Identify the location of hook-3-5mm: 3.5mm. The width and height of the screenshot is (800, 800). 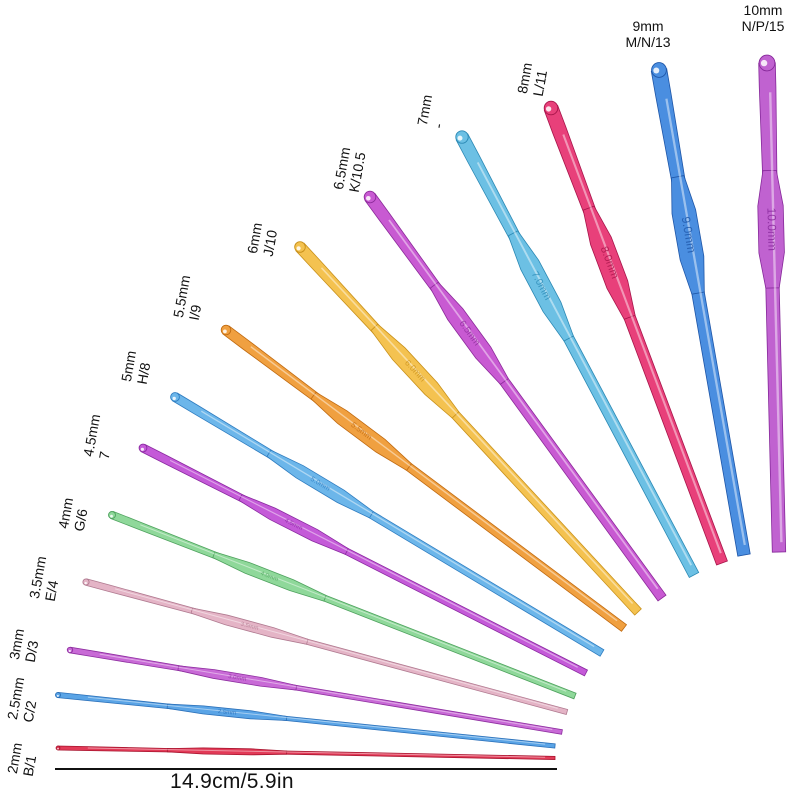
(325, 646).